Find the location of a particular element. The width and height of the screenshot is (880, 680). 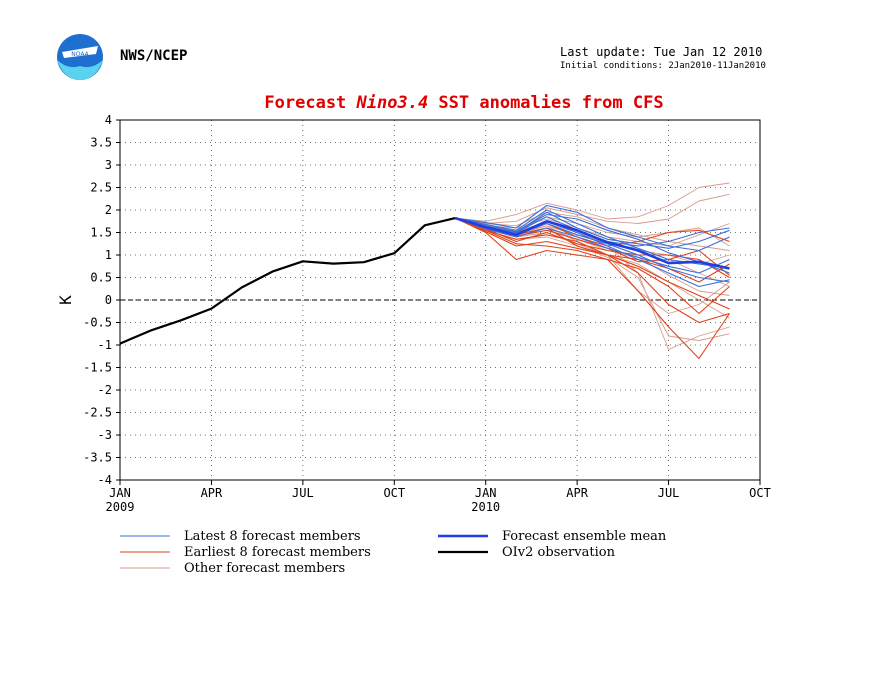

y-tick-label: -2 is located at coordinates (105, 390).